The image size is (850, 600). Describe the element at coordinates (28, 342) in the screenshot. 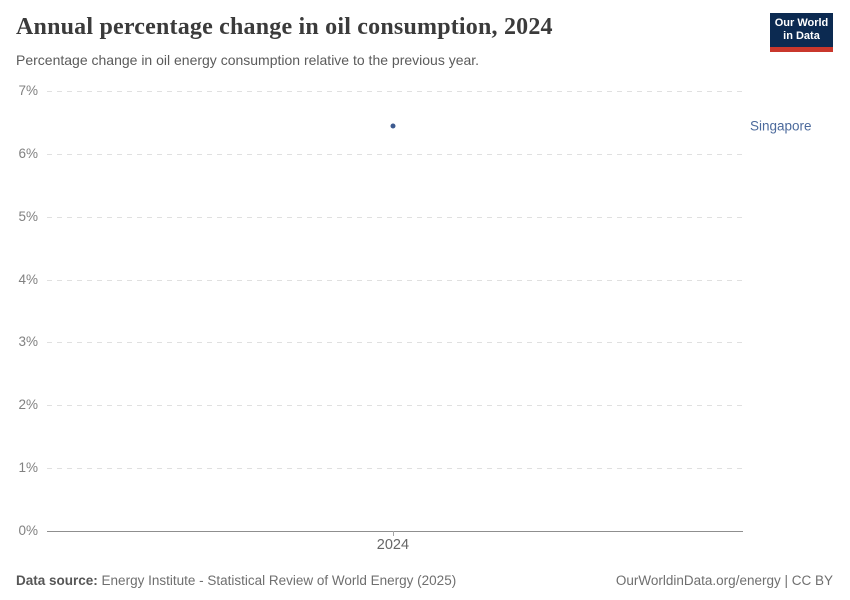

I see `y-tick-label: 3%` at that location.